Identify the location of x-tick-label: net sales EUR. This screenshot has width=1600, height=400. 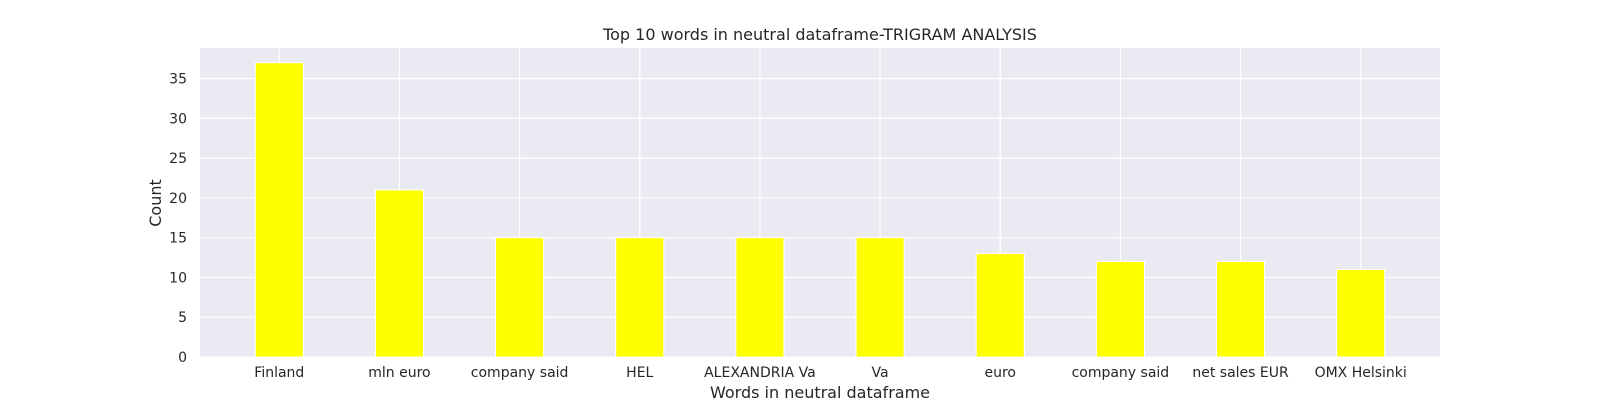
(1240, 373).